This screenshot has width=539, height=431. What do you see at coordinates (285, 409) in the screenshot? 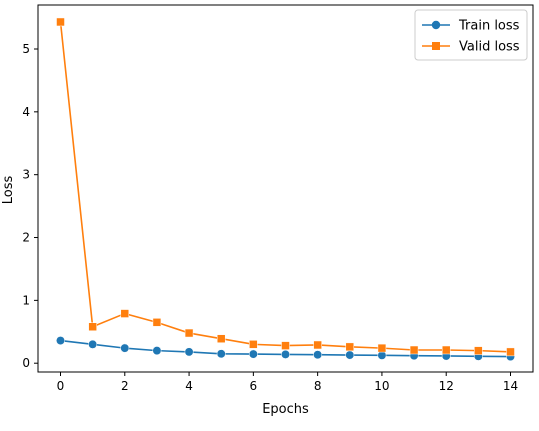
I see `x-axis-label: Epochs` at bounding box center [285, 409].